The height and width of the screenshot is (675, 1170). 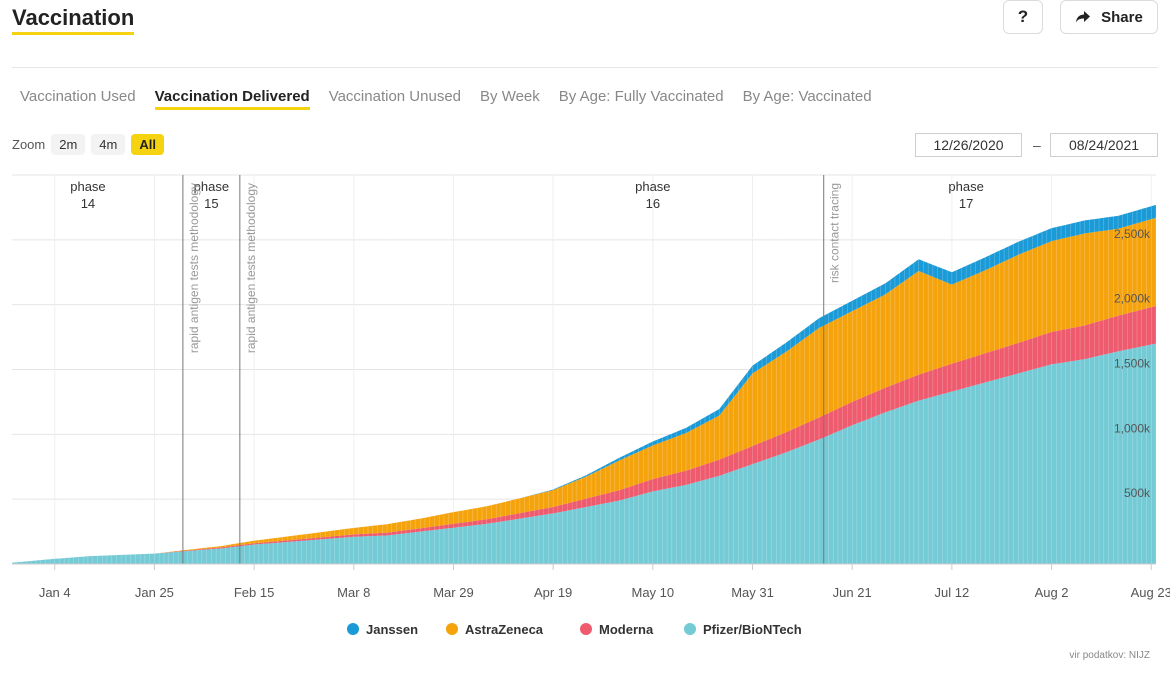 I want to click on legend-label: Moderna, so click(x=626, y=629).